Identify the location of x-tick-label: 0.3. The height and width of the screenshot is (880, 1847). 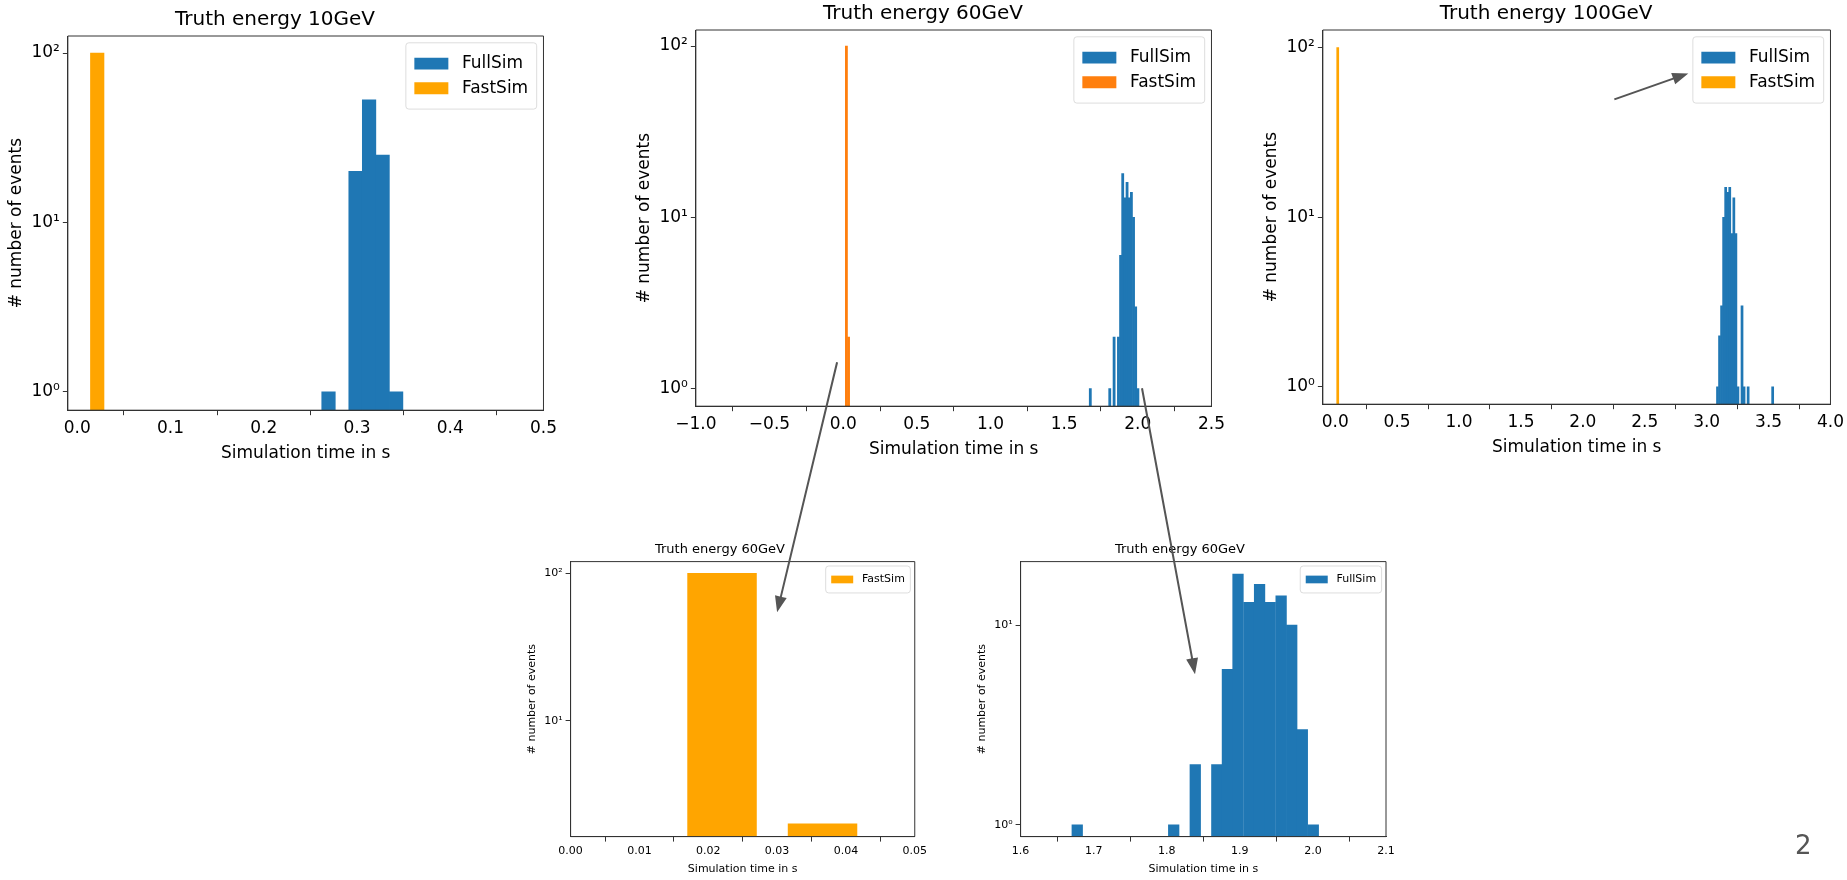
(357, 426).